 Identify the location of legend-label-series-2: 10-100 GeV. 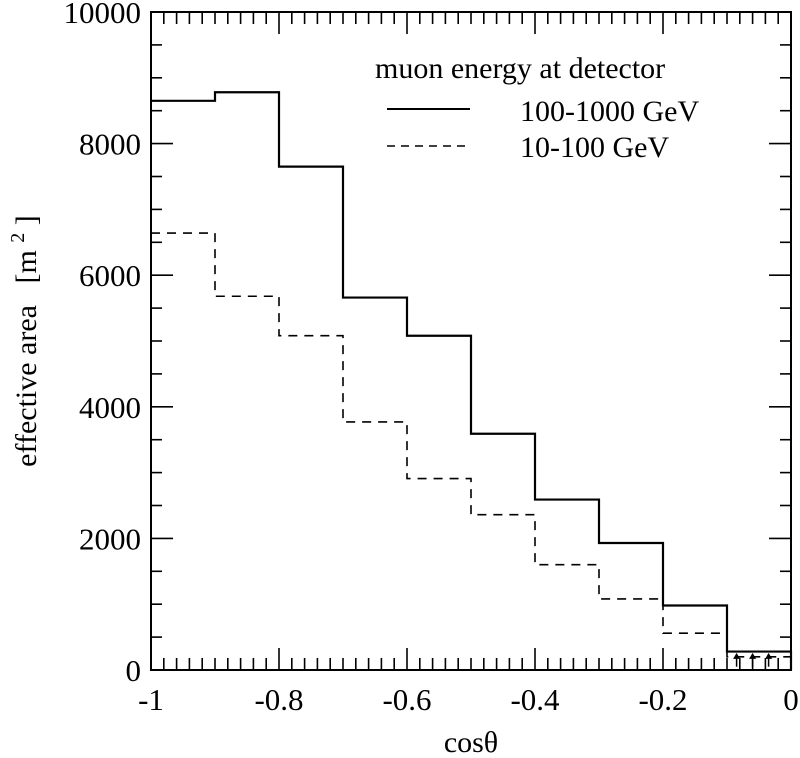
(594, 147).